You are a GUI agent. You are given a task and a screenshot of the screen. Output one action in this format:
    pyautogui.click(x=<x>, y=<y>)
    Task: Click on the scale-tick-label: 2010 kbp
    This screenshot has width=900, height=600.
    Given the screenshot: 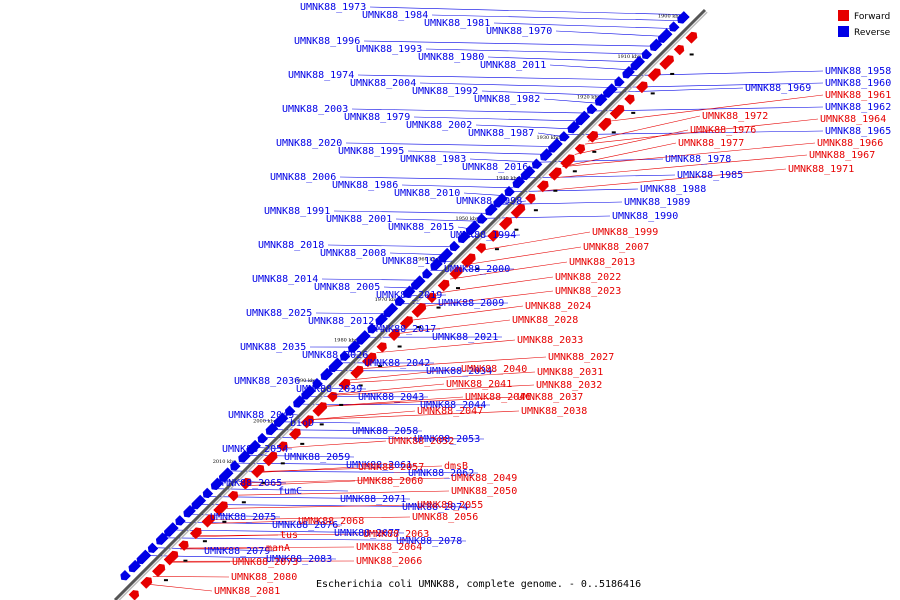 What is the action you would take?
    pyautogui.click(x=225, y=462)
    